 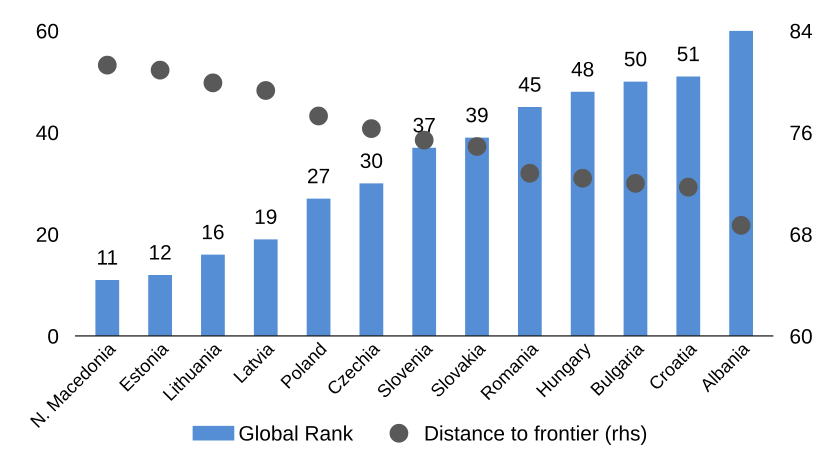 What do you see at coordinates (297, 433) in the screenshot?
I see `legend-label: Global Rank` at bounding box center [297, 433].